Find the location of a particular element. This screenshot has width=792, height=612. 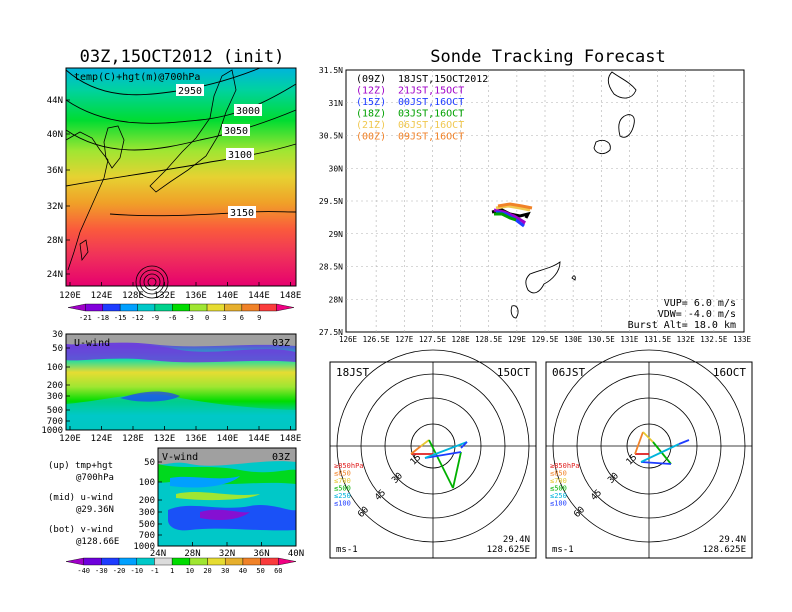

track-18z is located at coordinates (505, 217).